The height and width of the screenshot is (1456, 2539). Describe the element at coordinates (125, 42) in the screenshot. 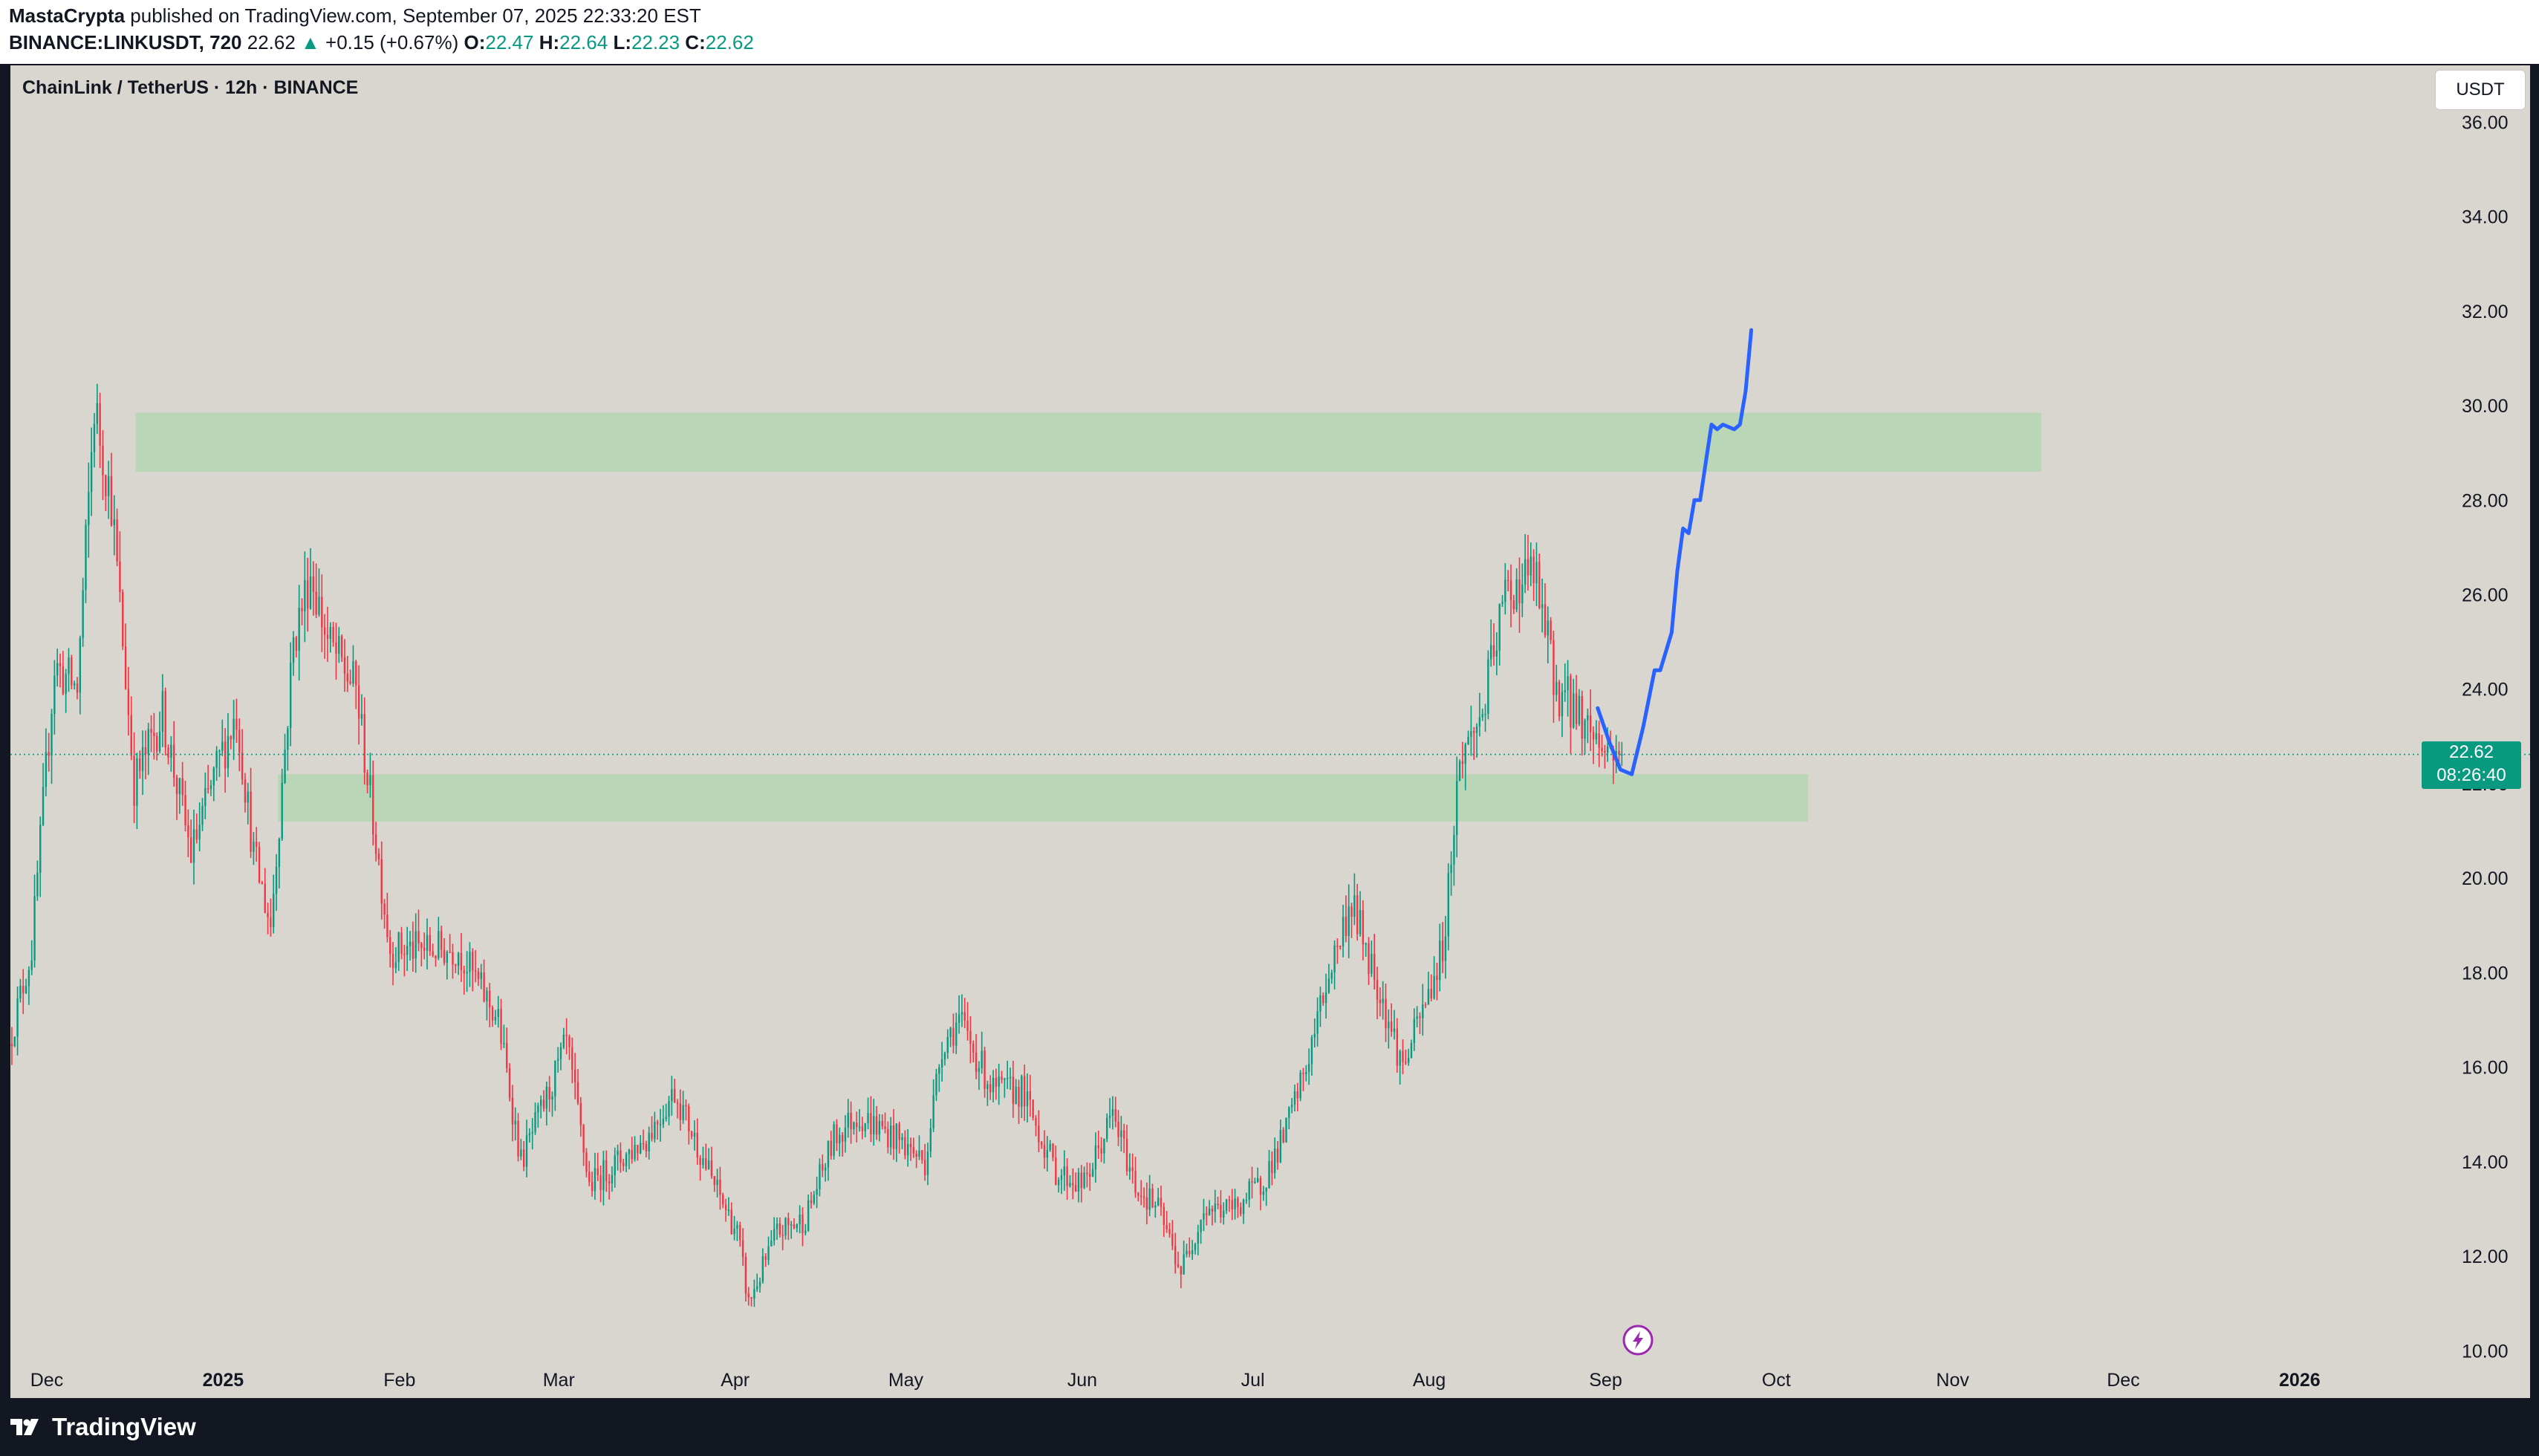

I see `symbol-label: BINANCE:LINKUSDT, 720` at that location.